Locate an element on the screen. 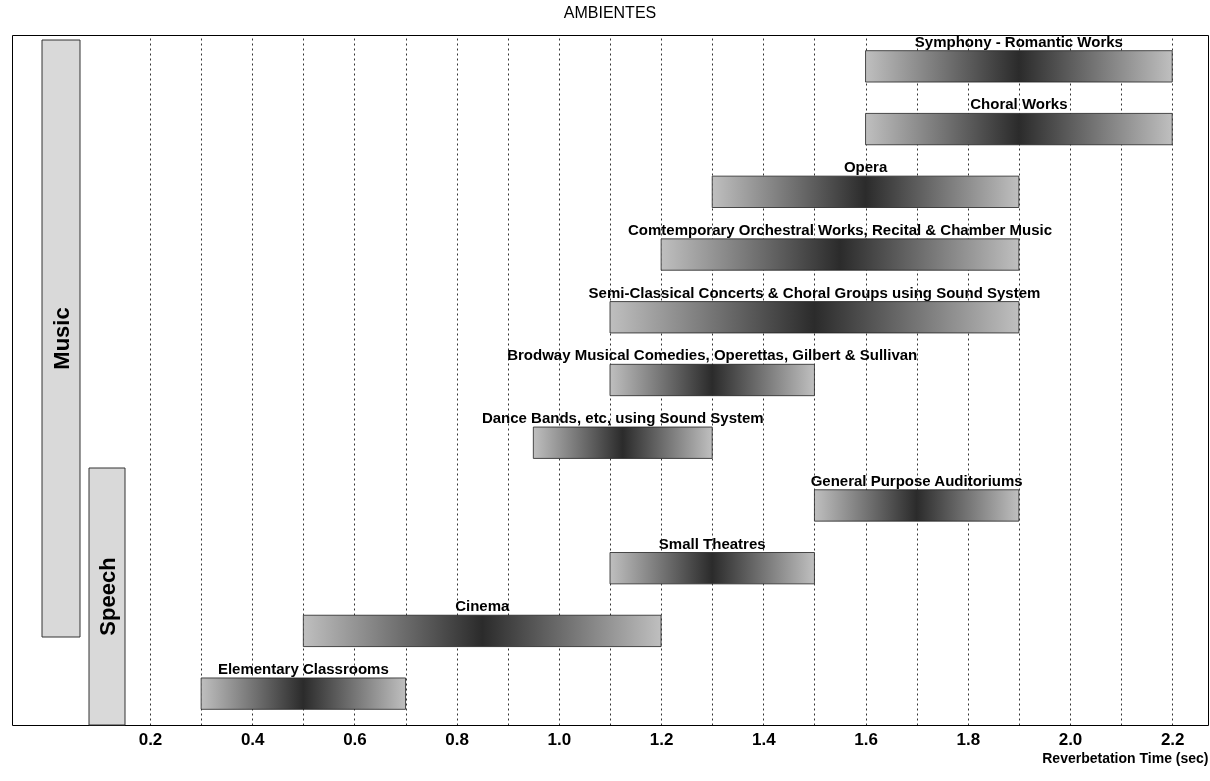  x-tick-label: 1.8 is located at coordinates (968, 739).